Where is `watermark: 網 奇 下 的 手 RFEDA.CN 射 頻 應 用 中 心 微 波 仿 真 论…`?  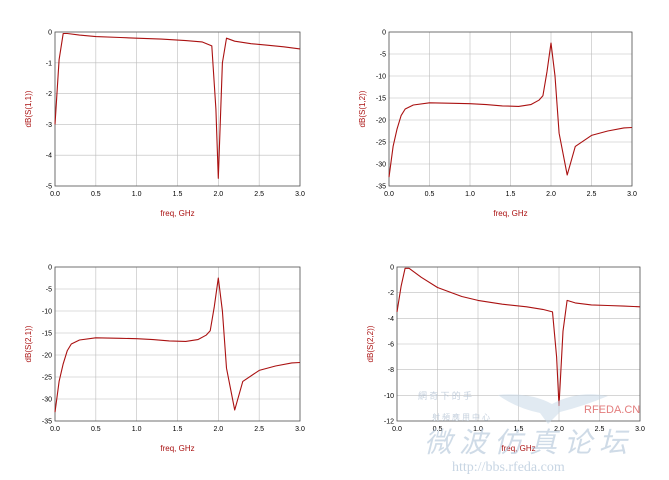 watermark: 網 奇 下 的 手 RFEDA.CN 射 頻 應 用 中 心 微 波 仿 真 论… is located at coordinates (529, 432).